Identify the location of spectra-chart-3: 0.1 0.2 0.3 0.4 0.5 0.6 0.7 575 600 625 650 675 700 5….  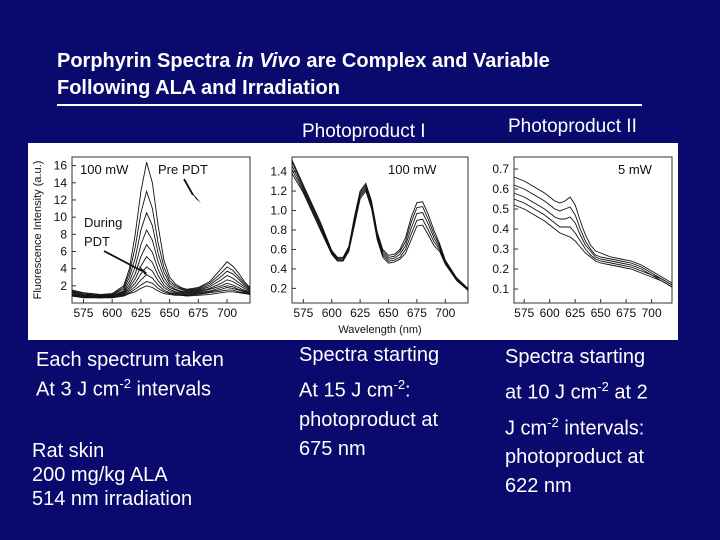
(582, 238).